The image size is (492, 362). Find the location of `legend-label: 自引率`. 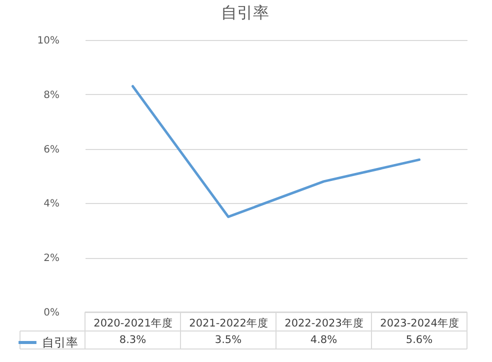

legend-label: 自引率 is located at coordinates (60, 343).